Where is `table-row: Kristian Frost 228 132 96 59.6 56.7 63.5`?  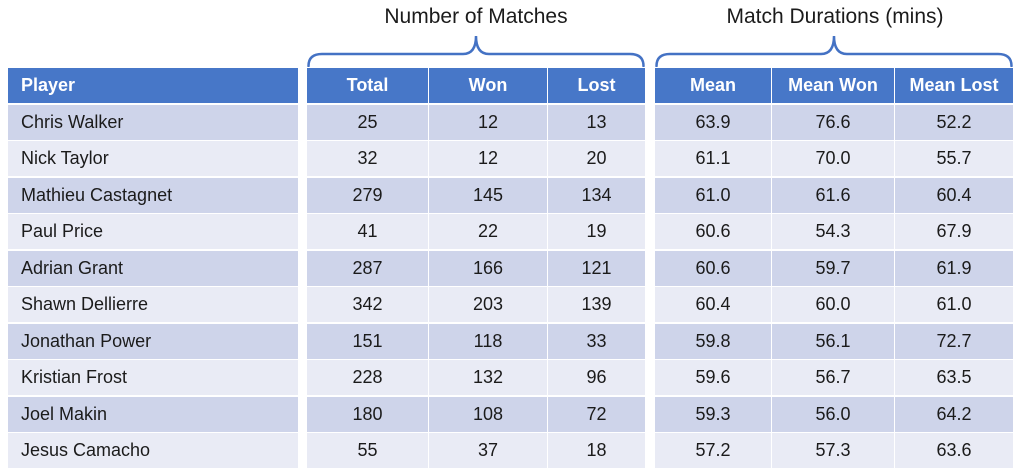 table-row: Kristian Frost 228 132 96 59.6 56.7 63.5 is located at coordinates (510, 377).